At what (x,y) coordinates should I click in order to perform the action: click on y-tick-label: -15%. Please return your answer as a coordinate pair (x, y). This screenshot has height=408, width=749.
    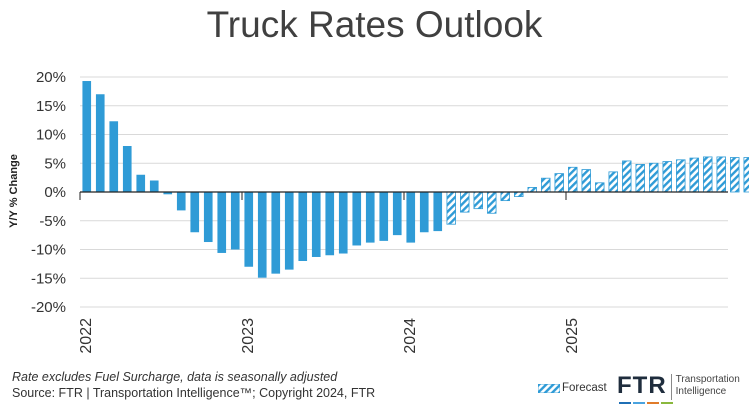
    Looking at the image, I should click on (48, 278).